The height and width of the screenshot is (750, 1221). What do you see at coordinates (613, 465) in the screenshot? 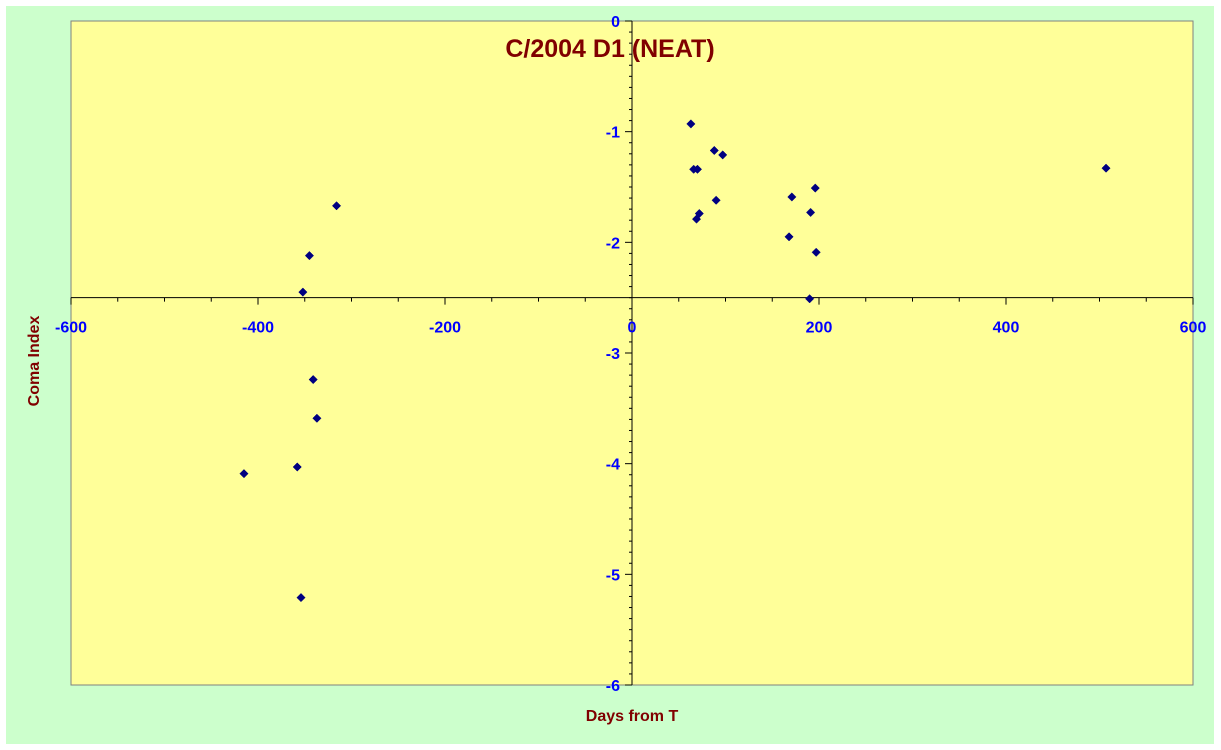
I see `y-tick-label: -4` at bounding box center [613, 465].